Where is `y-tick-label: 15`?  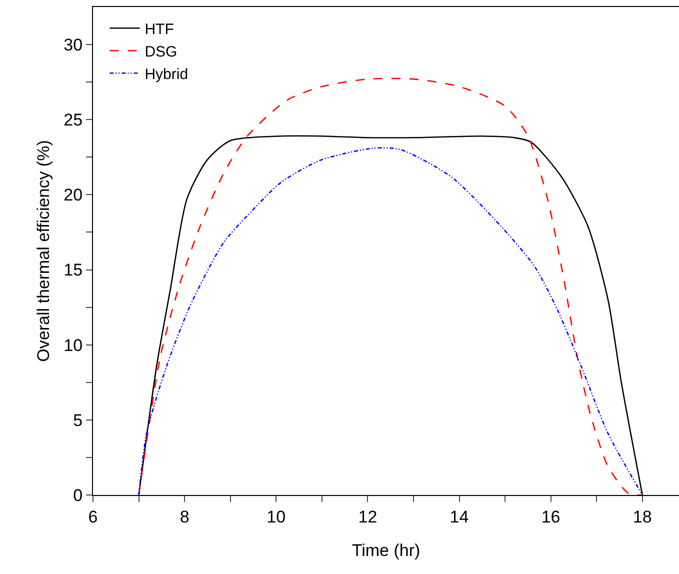 y-tick-label: 15 is located at coordinates (73, 270).